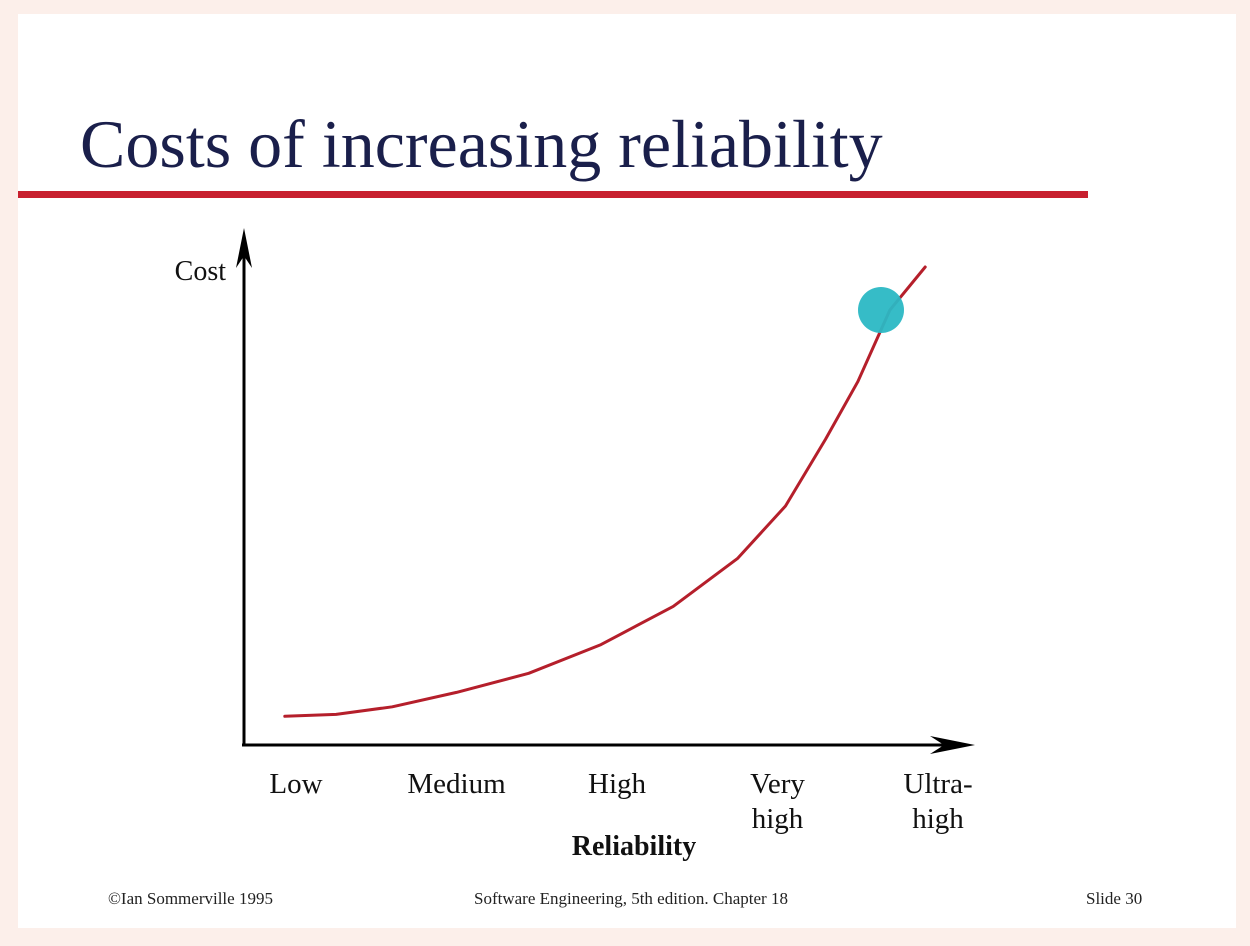  Describe the element at coordinates (1114, 898) in the screenshot. I see `footer-slide-number: Slide 30` at that location.